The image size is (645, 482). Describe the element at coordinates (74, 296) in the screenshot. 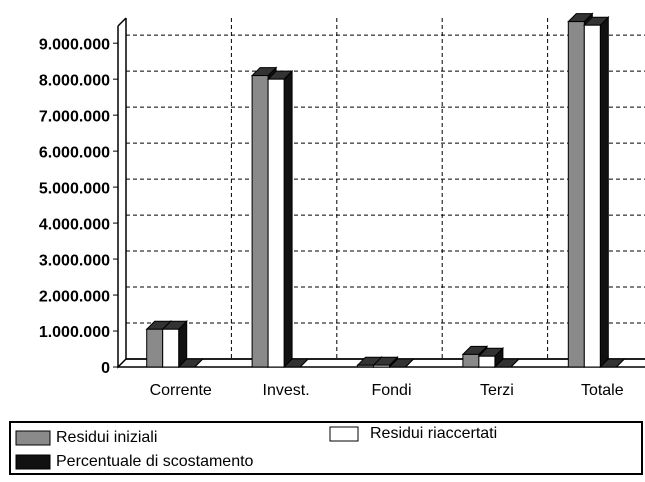

I see `y-tick-label: 2.000.000` at that location.